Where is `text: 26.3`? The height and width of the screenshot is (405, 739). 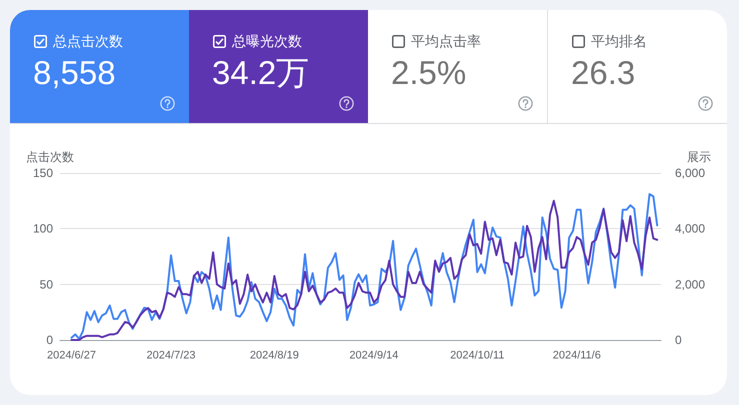 text: 26.3 is located at coordinates (603, 72).